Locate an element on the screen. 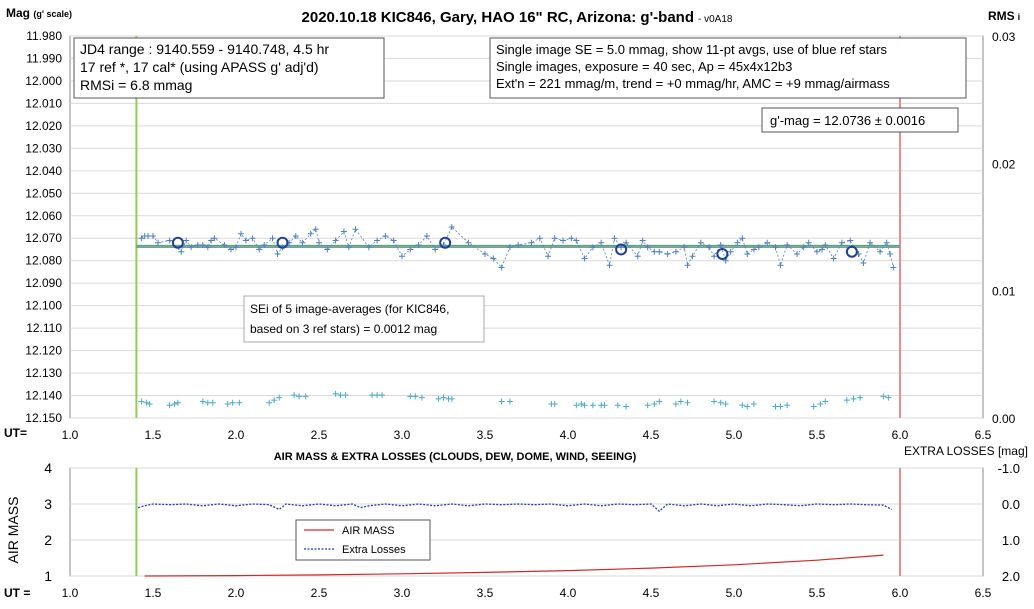 This screenshot has width=1034, height=609. y2-tick-labels-bottom: -1.0 0.0 1.0 2.0 is located at coordinates (1009, 522).